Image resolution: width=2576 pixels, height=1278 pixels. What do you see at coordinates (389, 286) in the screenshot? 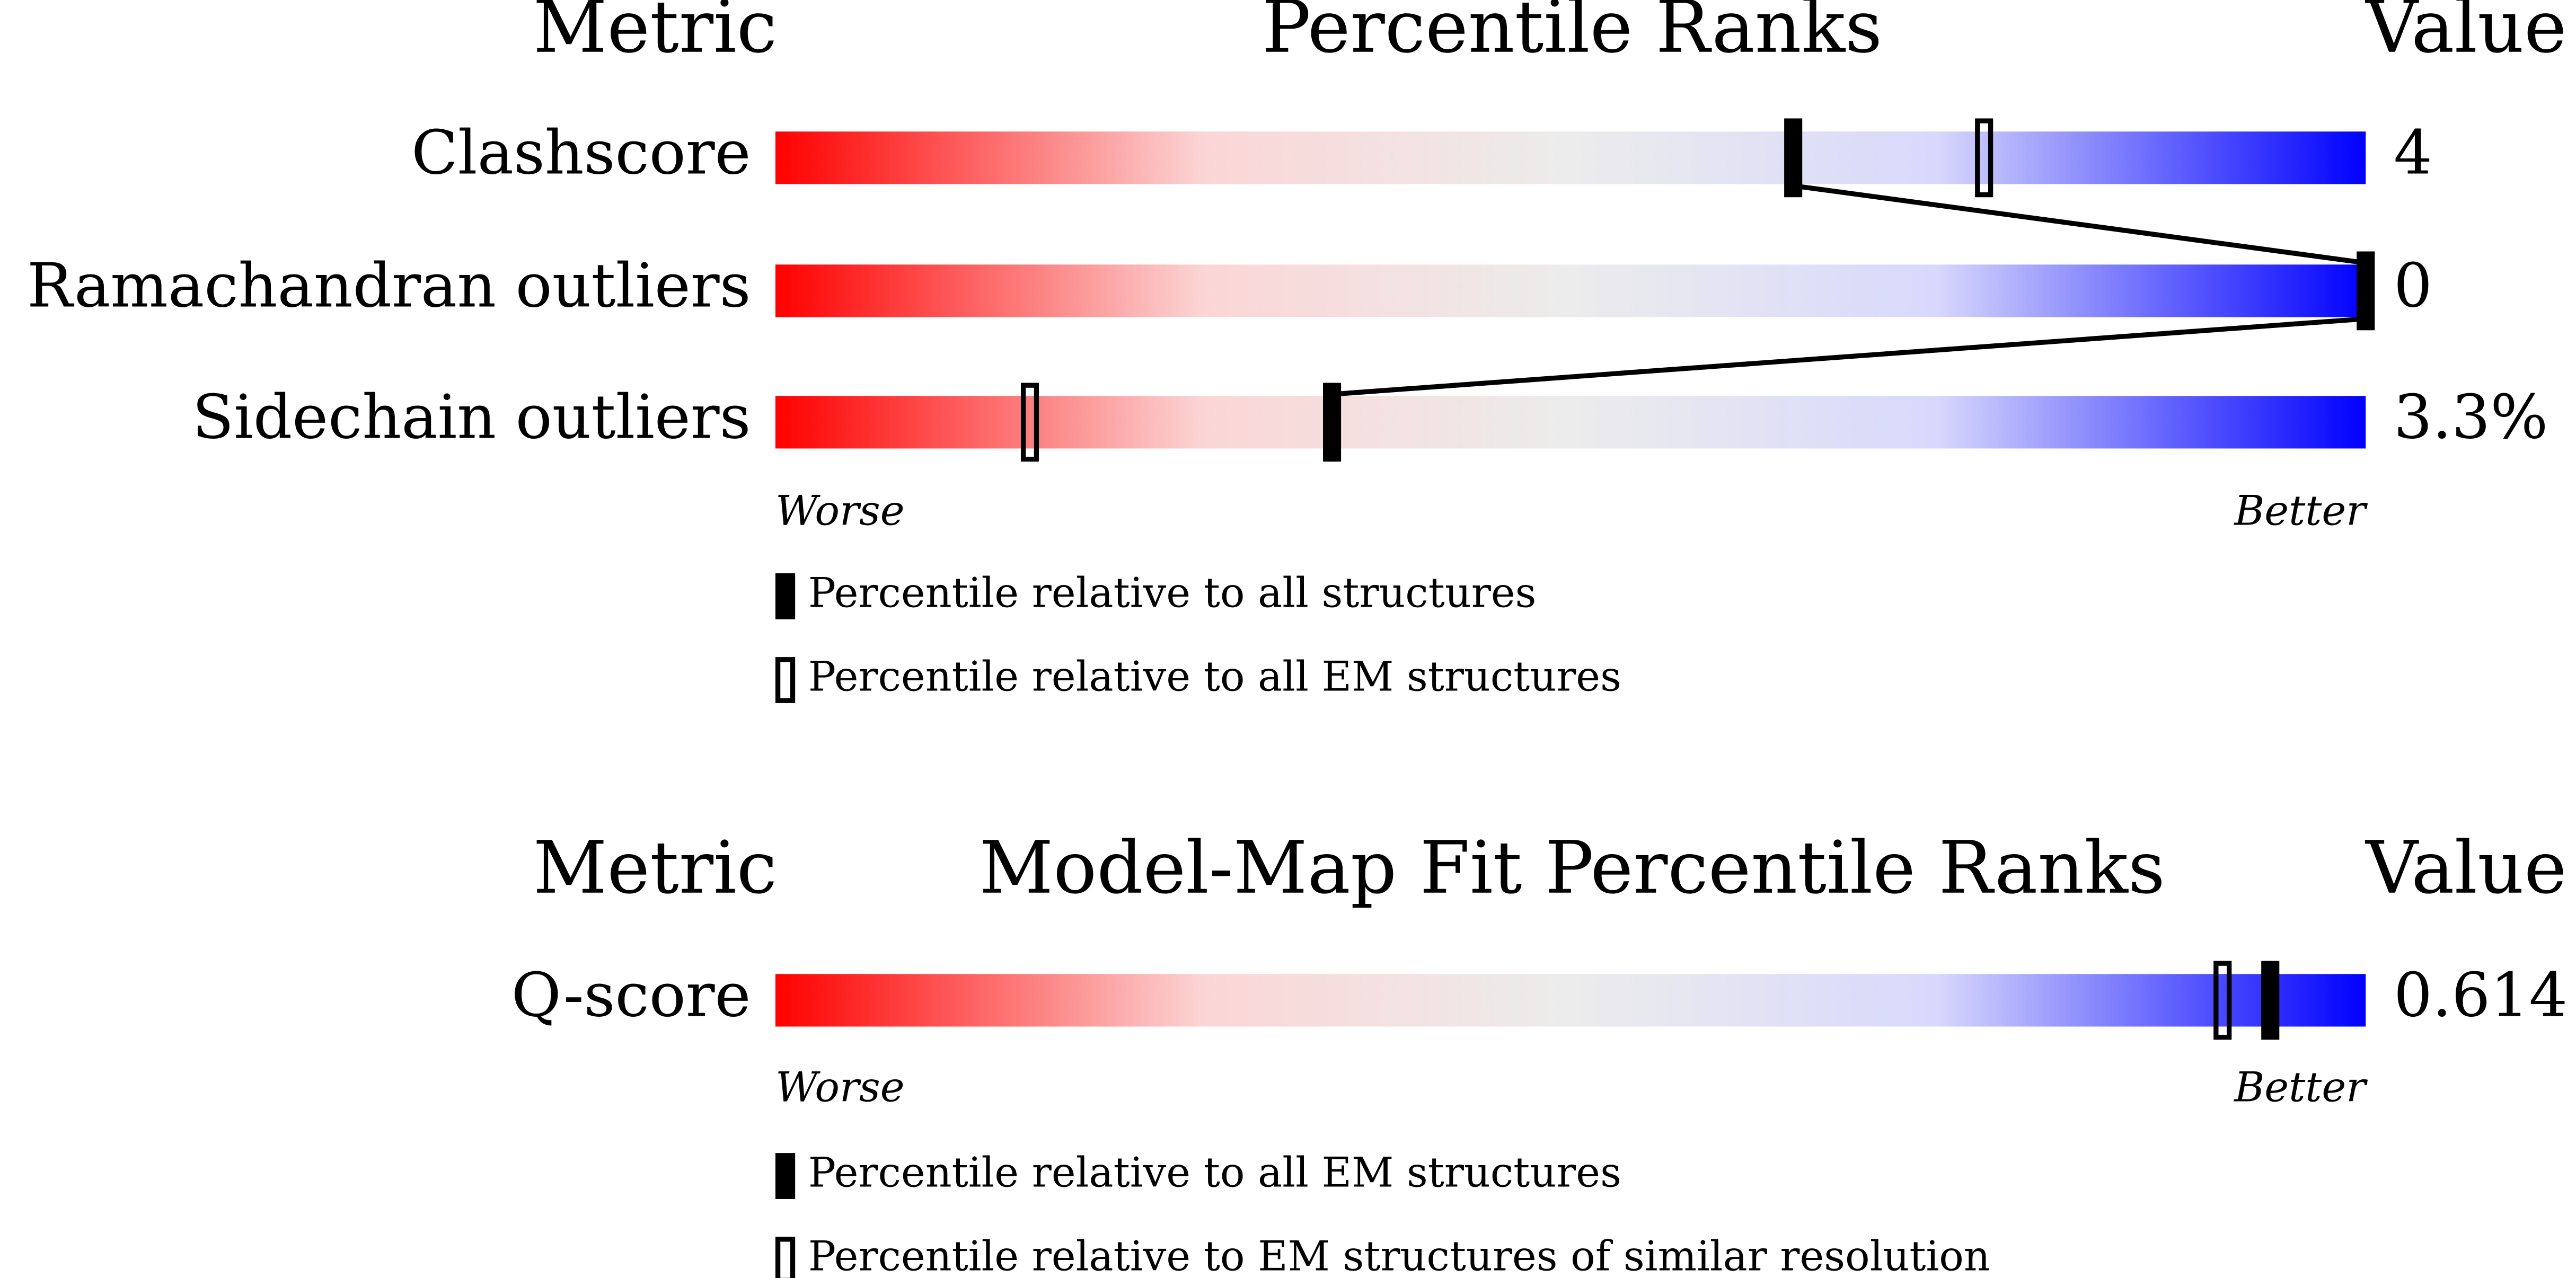
I see `metric-label: Ramachandran outliers` at bounding box center [389, 286].